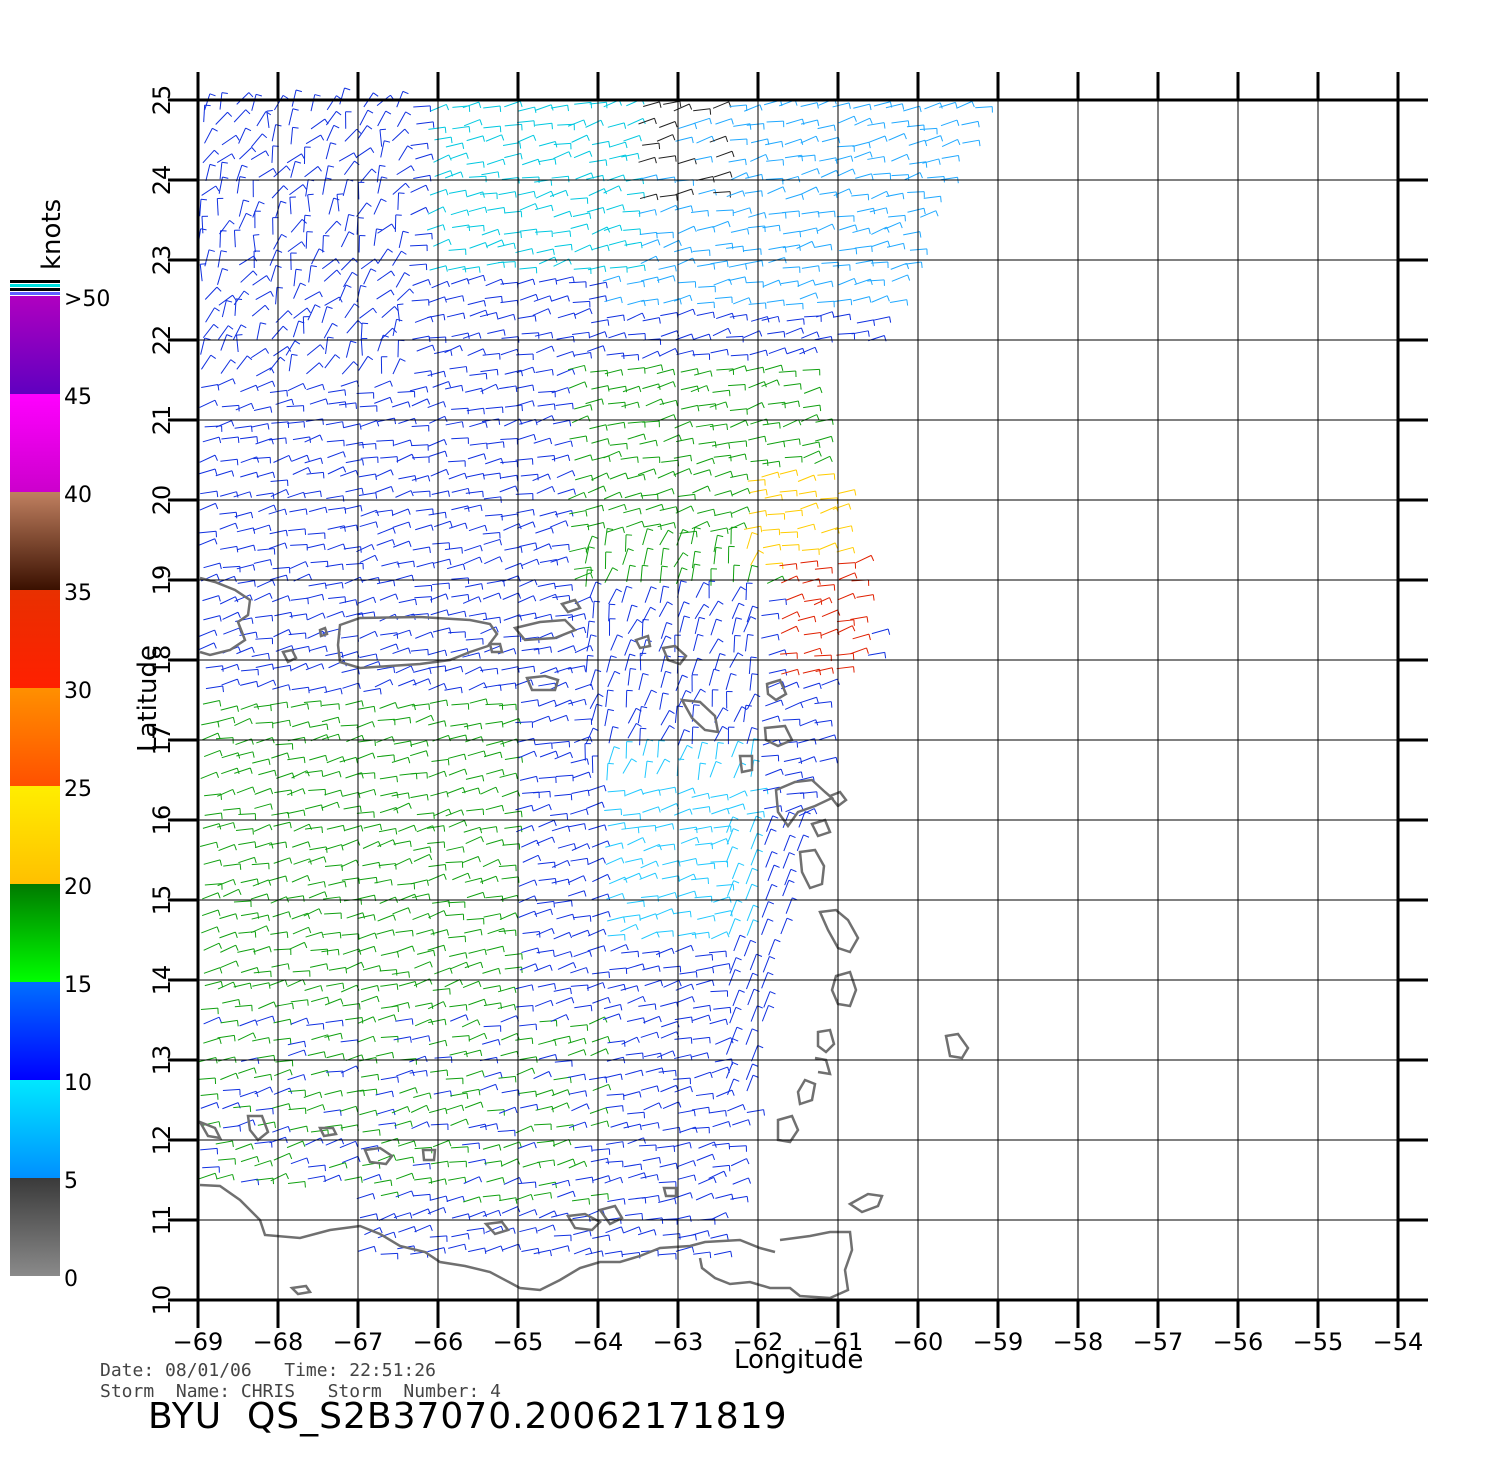  Describe the element at coordinates (438, 1342) in the screenshot. I see `x-tick-label: −66` at that location.